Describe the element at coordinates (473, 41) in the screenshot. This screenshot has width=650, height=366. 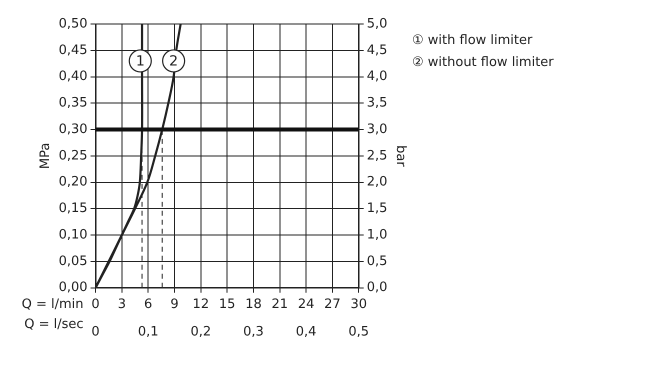
I see `text: ① with flow limiter` at that location.